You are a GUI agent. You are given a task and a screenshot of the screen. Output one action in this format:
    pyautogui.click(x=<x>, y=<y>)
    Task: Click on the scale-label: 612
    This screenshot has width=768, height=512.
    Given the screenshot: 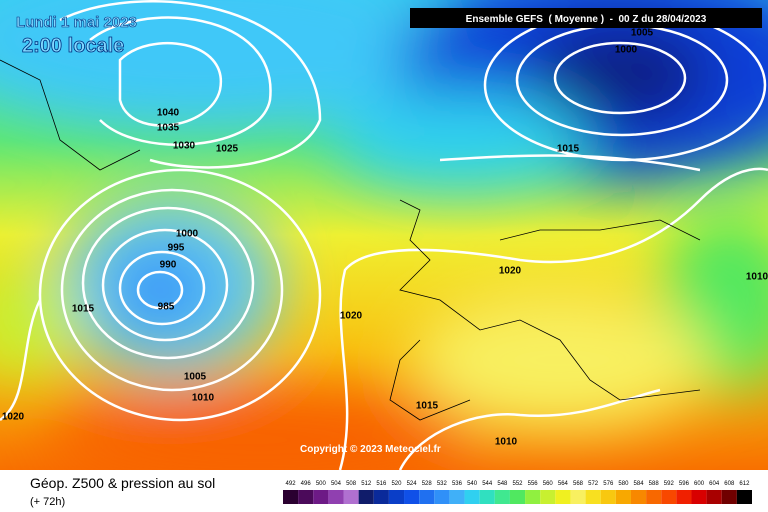 What is the action you would take?
    pyautogui.click(x=744, y=484)
    